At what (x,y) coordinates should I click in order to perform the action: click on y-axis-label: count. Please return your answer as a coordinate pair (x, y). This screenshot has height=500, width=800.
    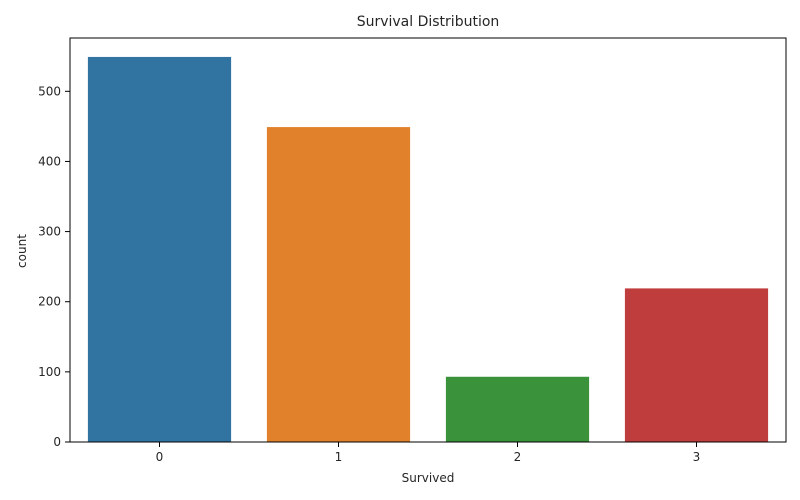
    Looking at the image, I should click on (22, 251).